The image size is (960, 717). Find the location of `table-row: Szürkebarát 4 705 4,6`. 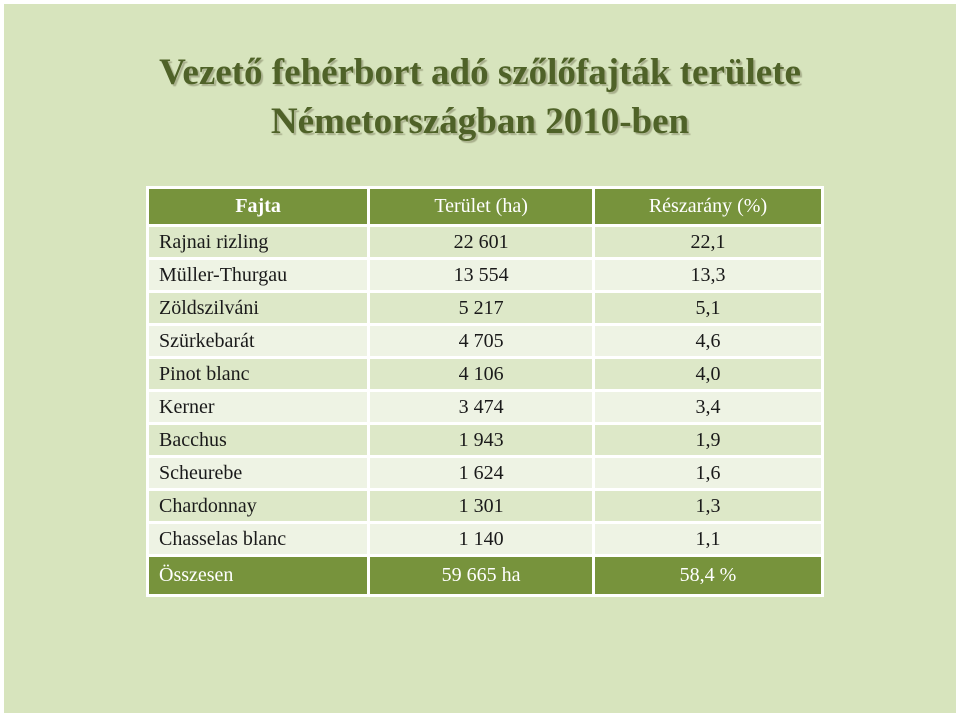

table-row: Szürkebarát 4 705 4,6 is located at coordinates (485, 341).